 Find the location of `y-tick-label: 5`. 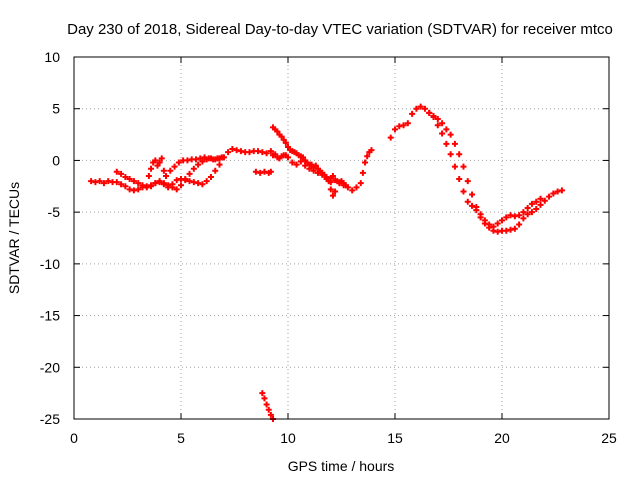

y-tick-label: 5 is located at coordinates (56, 109).